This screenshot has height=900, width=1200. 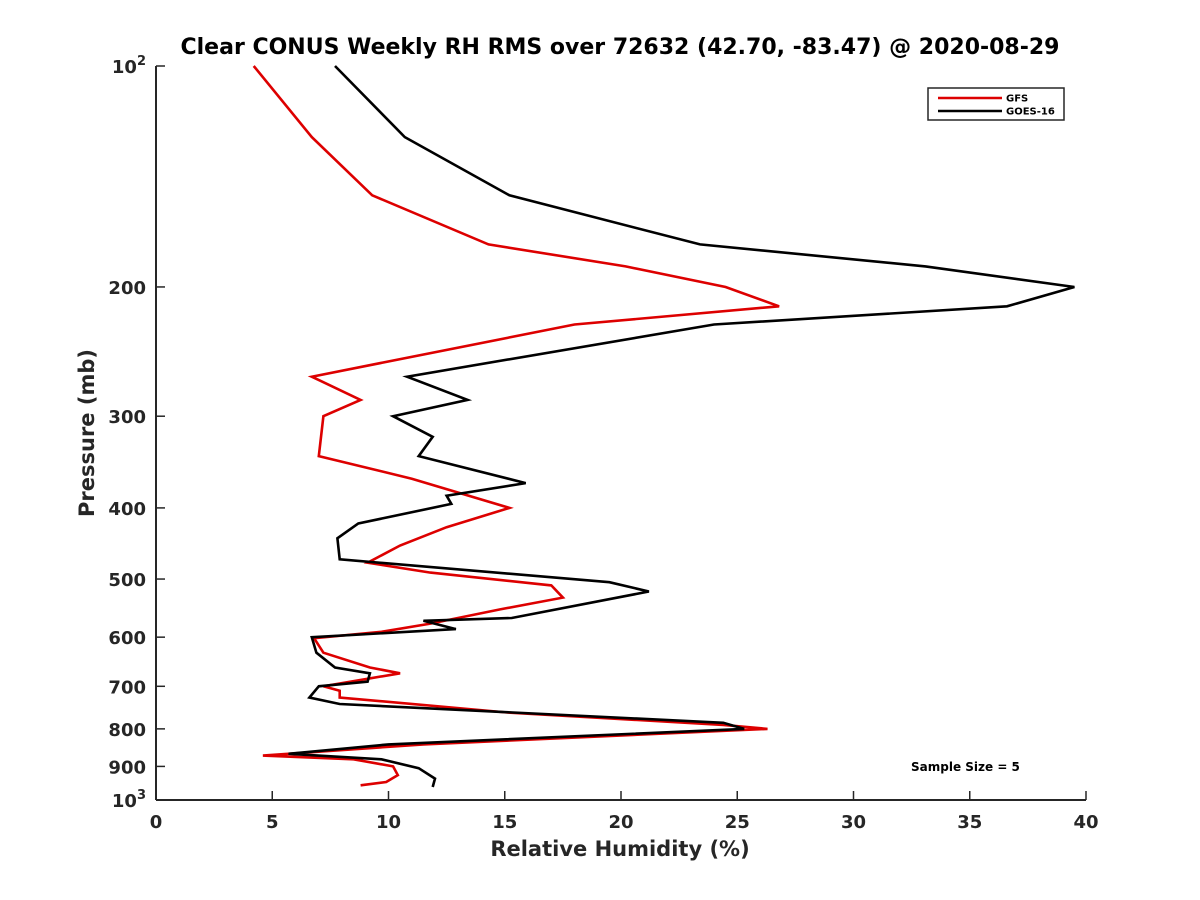 I want to click on y-tick-label-500: 500, so click(x=127, y=580).